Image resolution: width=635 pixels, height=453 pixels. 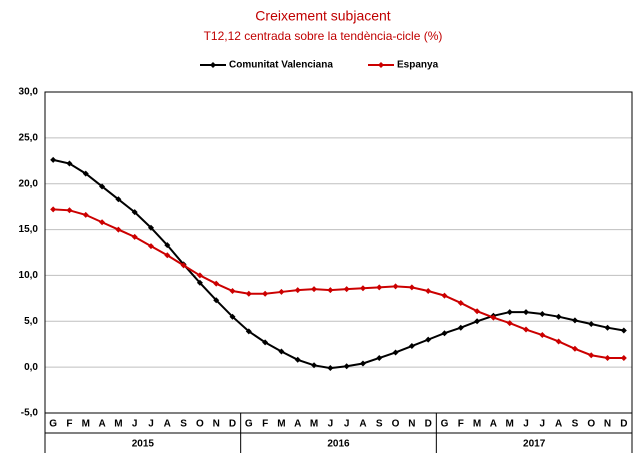 I want to click on x-group-label: 2015, so click(x=143, y=444).